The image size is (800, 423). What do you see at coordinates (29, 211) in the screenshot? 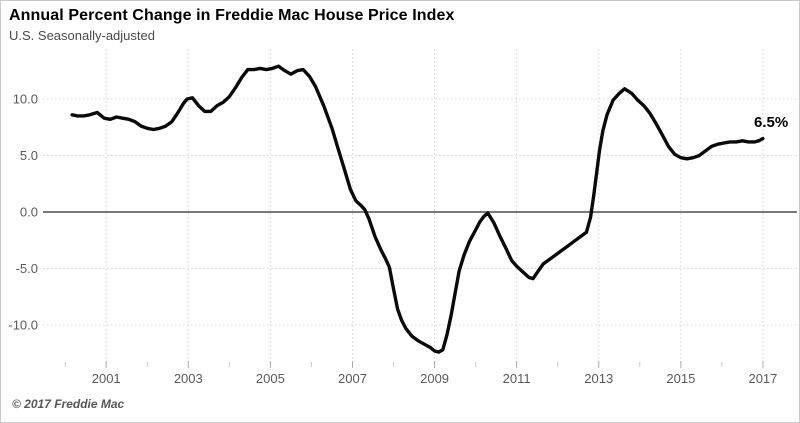
I see `y-axis-tick-label: 0.0` at bounding box center [29, 211].